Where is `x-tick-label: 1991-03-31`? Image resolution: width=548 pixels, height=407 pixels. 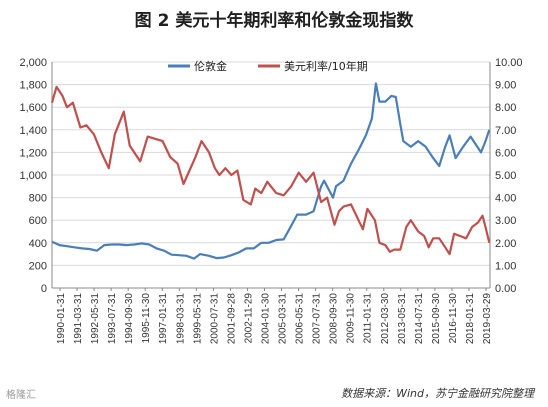
x-tick-label: 1991-03-31 is located at coordinates (78, 319).